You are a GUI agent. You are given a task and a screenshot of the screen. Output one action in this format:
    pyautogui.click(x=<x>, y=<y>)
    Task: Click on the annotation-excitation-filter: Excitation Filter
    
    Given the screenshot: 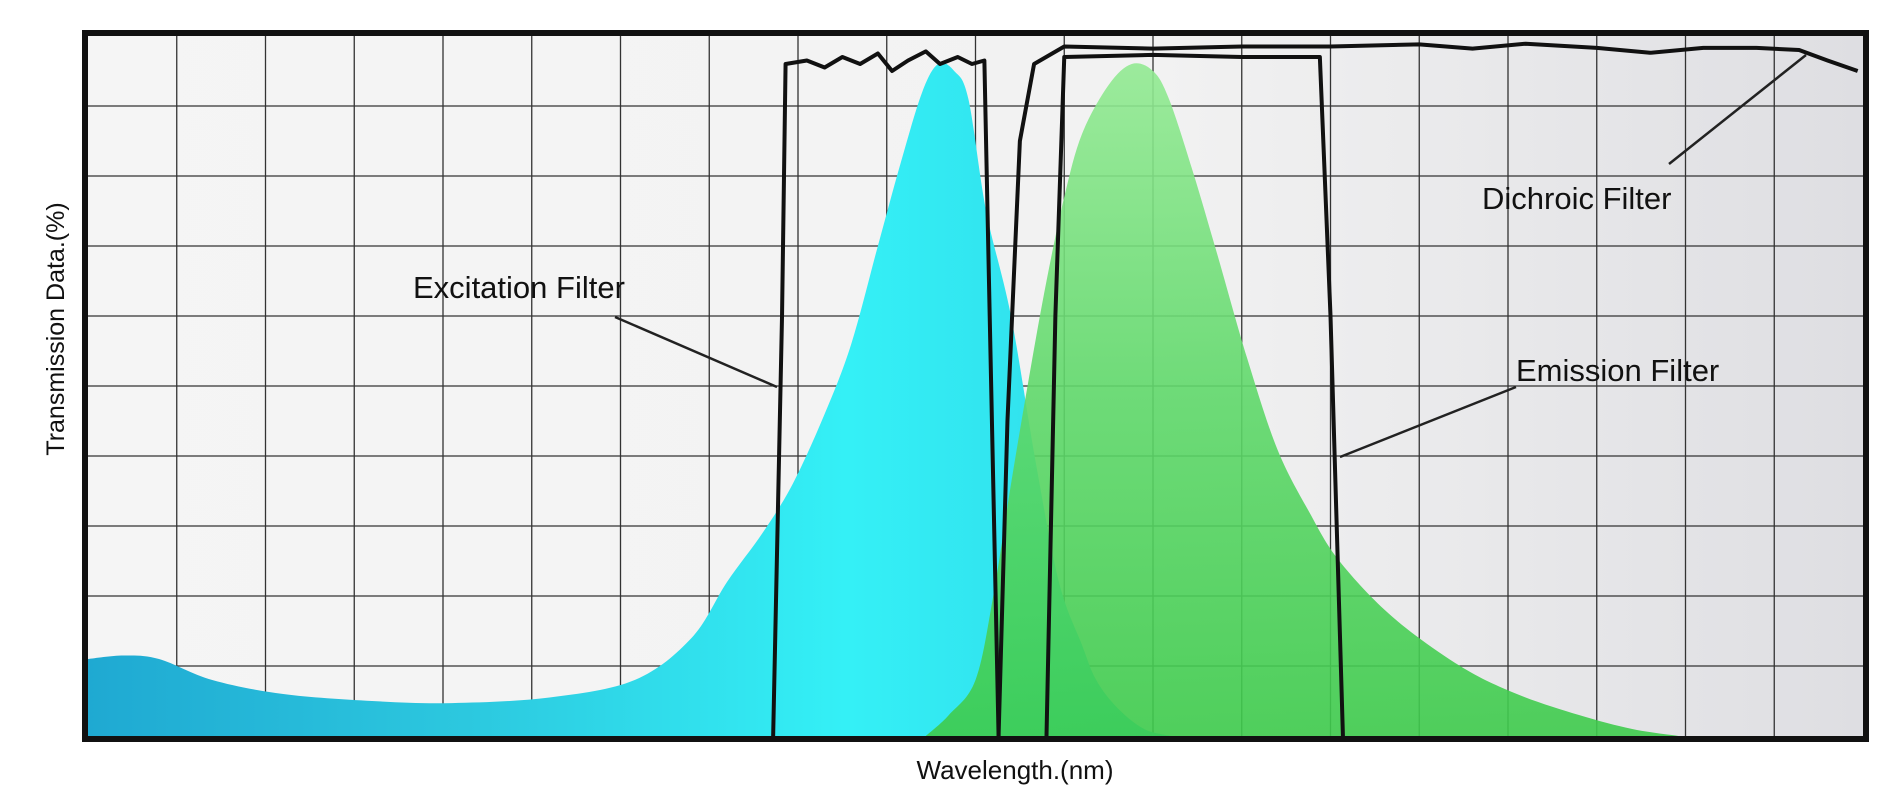 What is the action you would take?
    pyautogui.click(x=519, y=287)
    